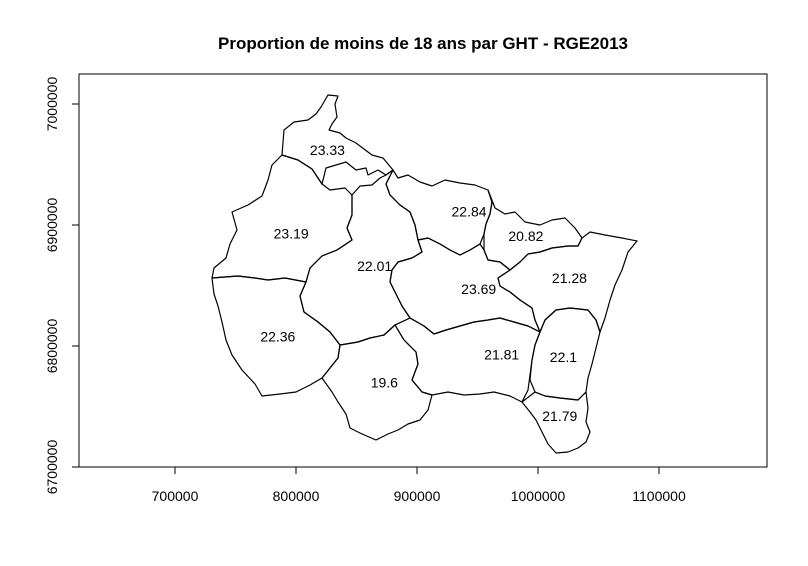 This screenshot has width=808, height=566. Describe the element at coordinates (478, 289) in the screenshot. I see `region-value-label: 23.69` at that location.